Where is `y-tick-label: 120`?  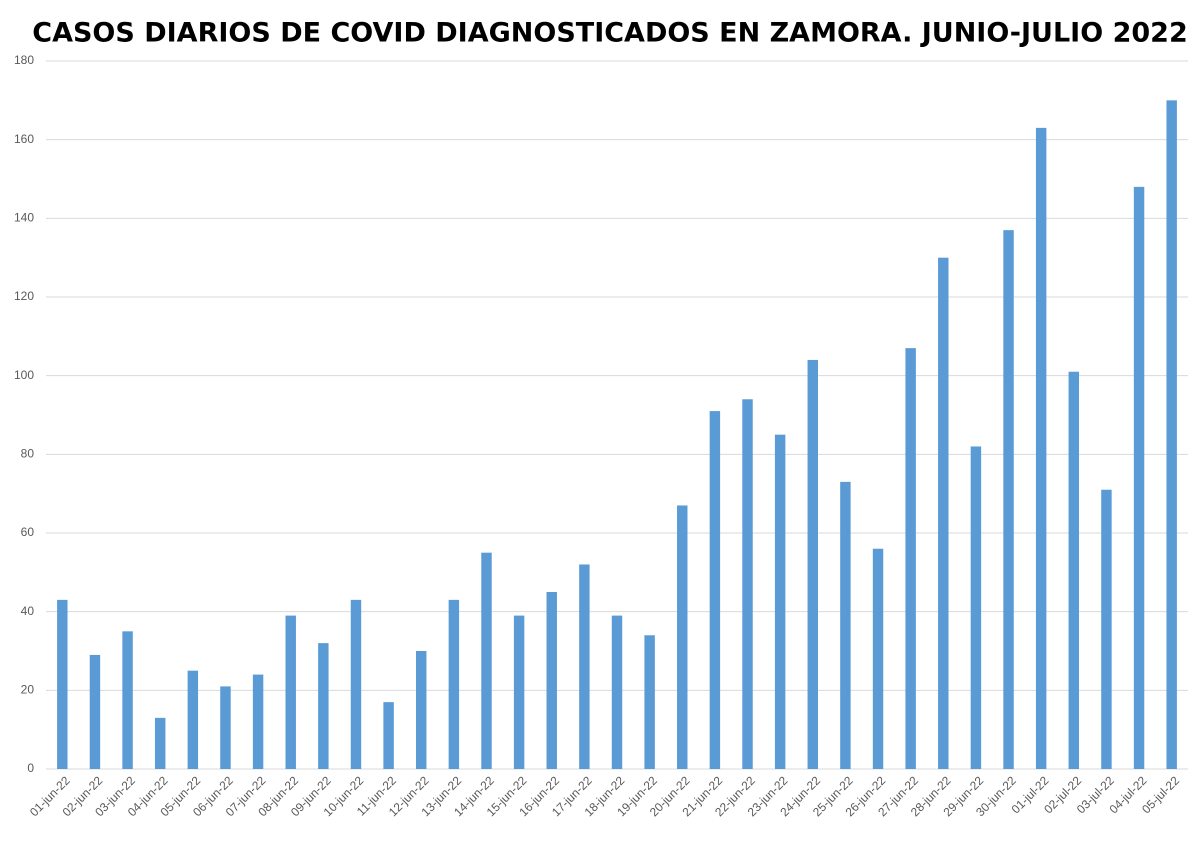 y-tick-label: 120 is located at coordinates (24, 296).